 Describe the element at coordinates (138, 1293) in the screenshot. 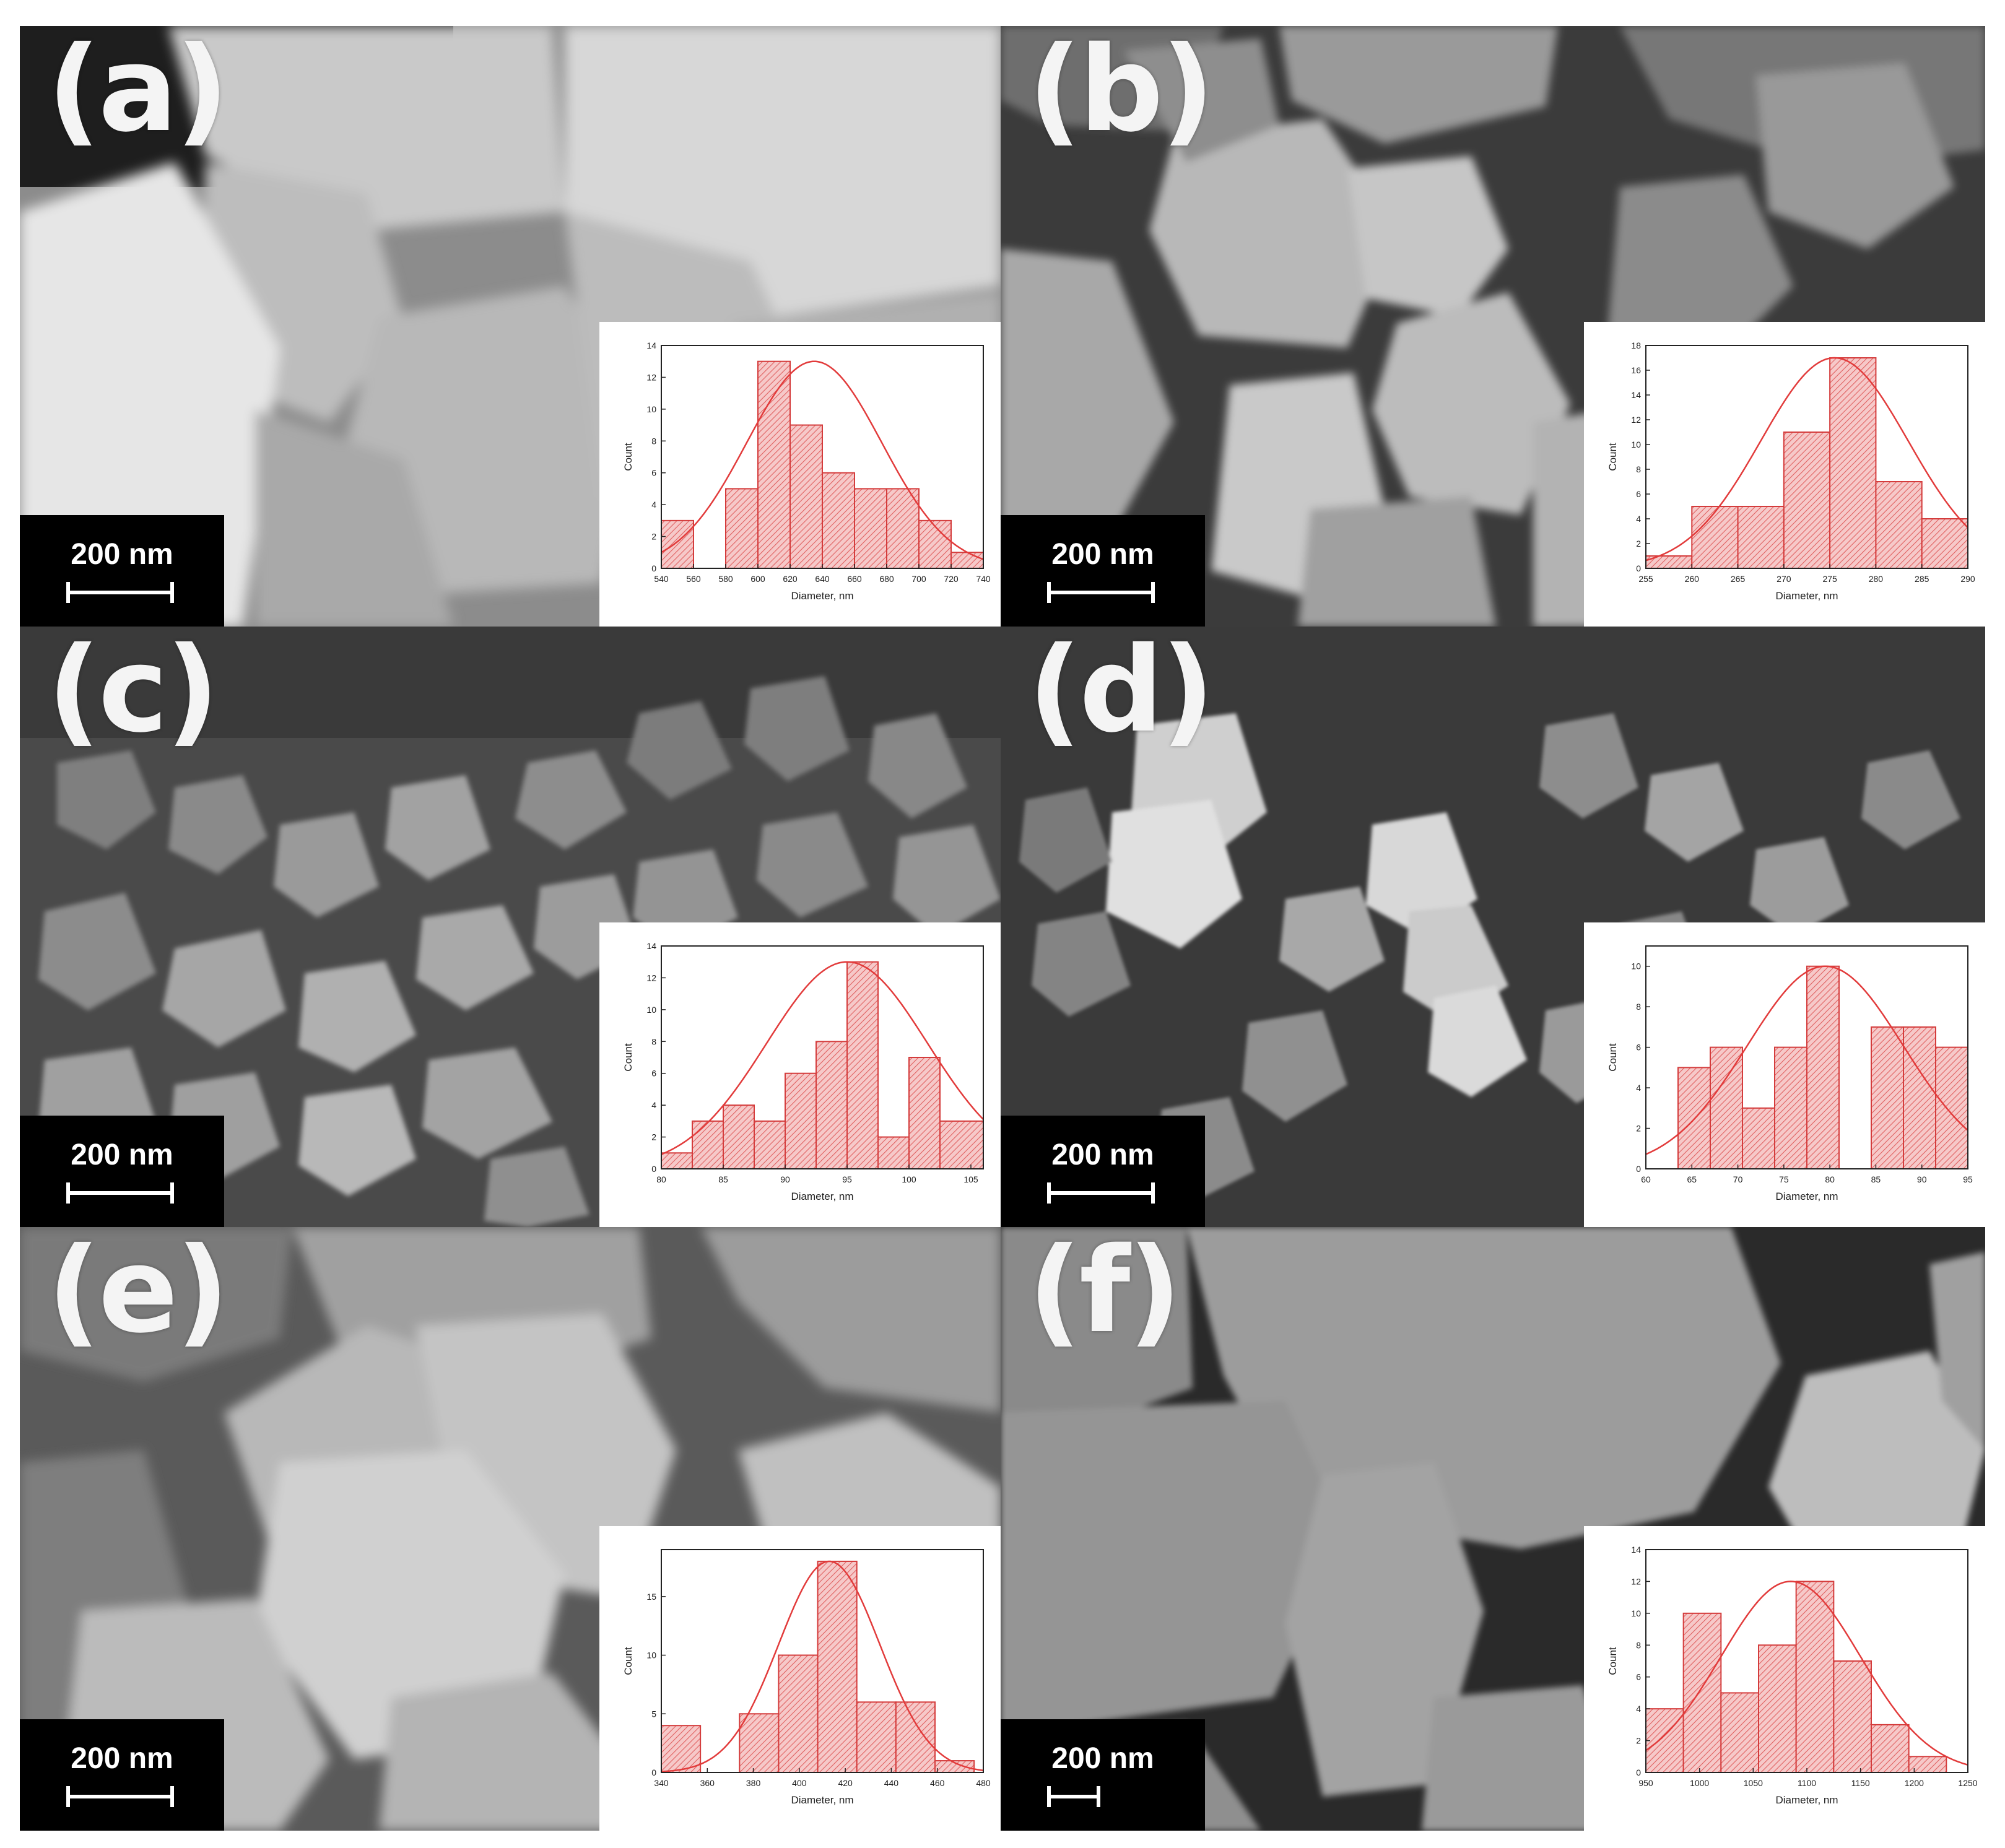

I see `panel-label-e: (e)` at that location.